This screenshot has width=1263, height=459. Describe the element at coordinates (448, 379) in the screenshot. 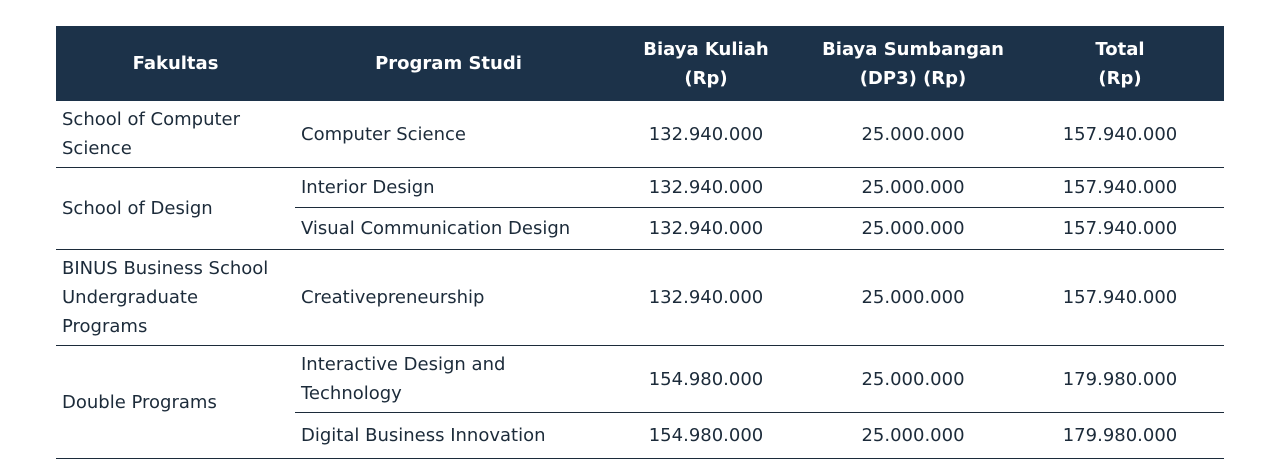

I see `cell-program-studi: Interactive Design and Technology` at that location.